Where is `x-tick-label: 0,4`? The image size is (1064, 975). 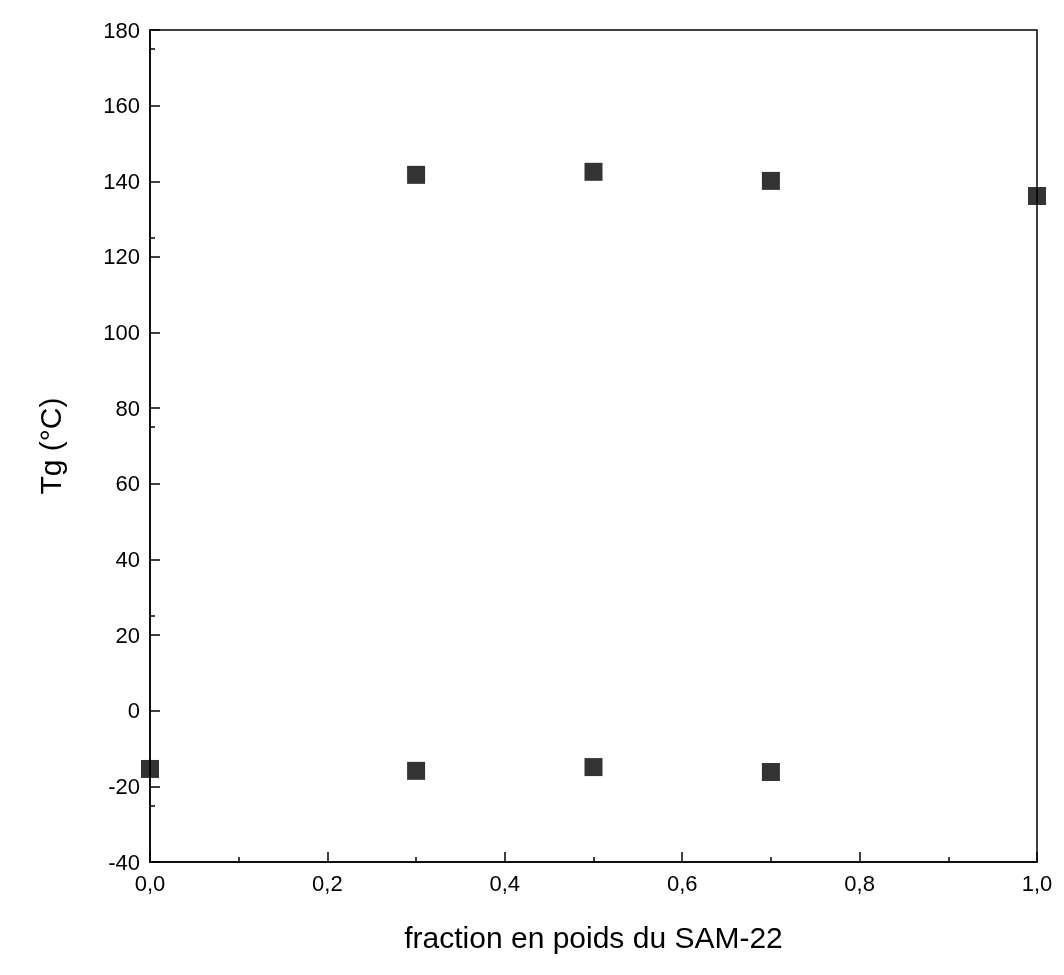 x-tick-label: 0,4 is located at coordinates (505, 883).